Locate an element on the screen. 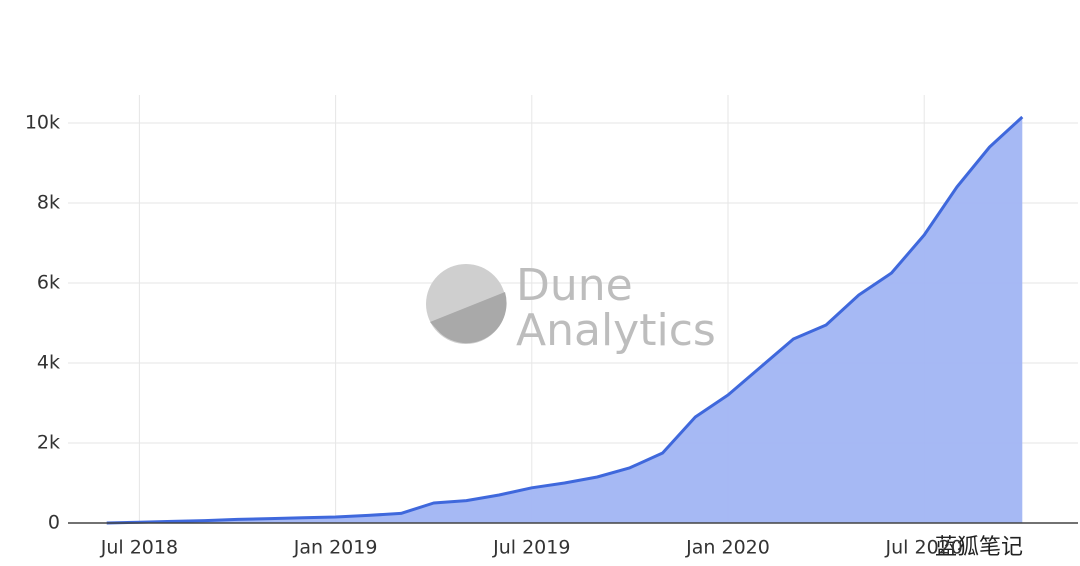 Image resolution: width=1080 pixels, height=566 pixels. corner-mark: 蓝狐笔记 is located at coordinates (979, 547).